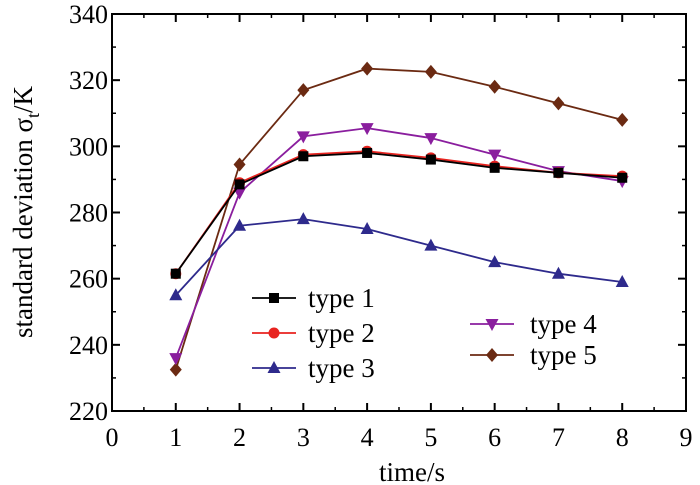 The width and height of the screenshot is (700, 485). I want to click on legend-item-type-1: type 1, so click(313, 298).